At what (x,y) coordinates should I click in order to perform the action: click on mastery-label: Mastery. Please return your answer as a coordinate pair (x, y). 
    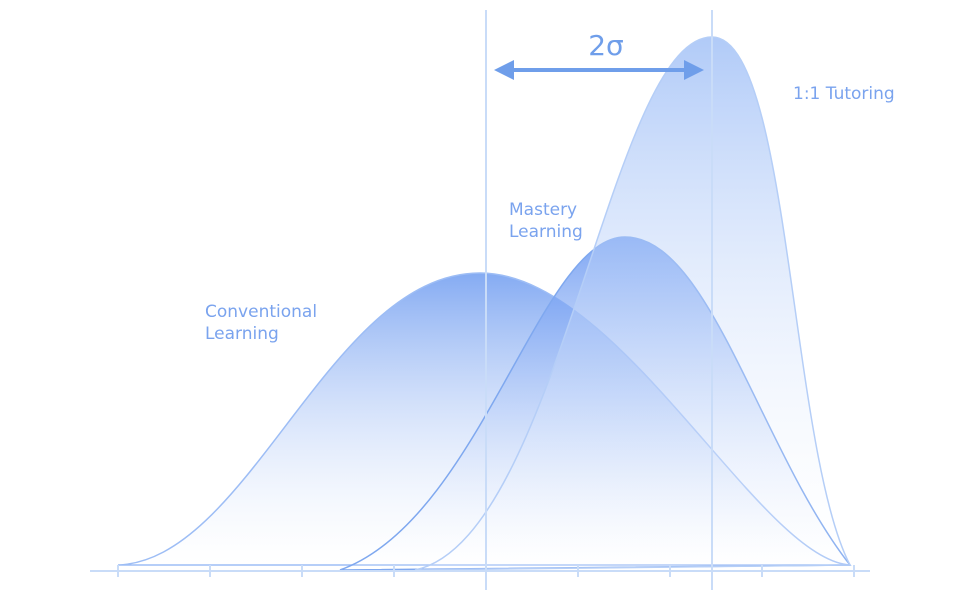
    Looking at the image, I should click on (543, 210).